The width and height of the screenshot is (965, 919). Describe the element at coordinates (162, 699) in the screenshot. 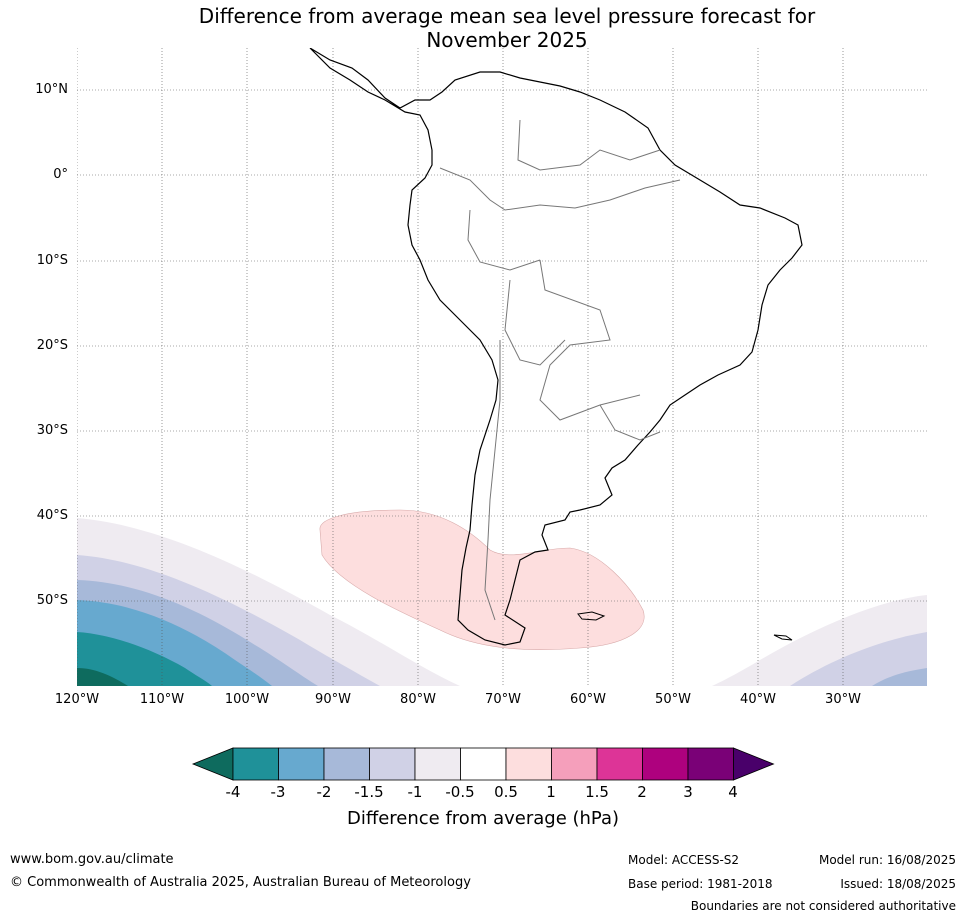

I see `lon-label-110w: 110°W` at that location.